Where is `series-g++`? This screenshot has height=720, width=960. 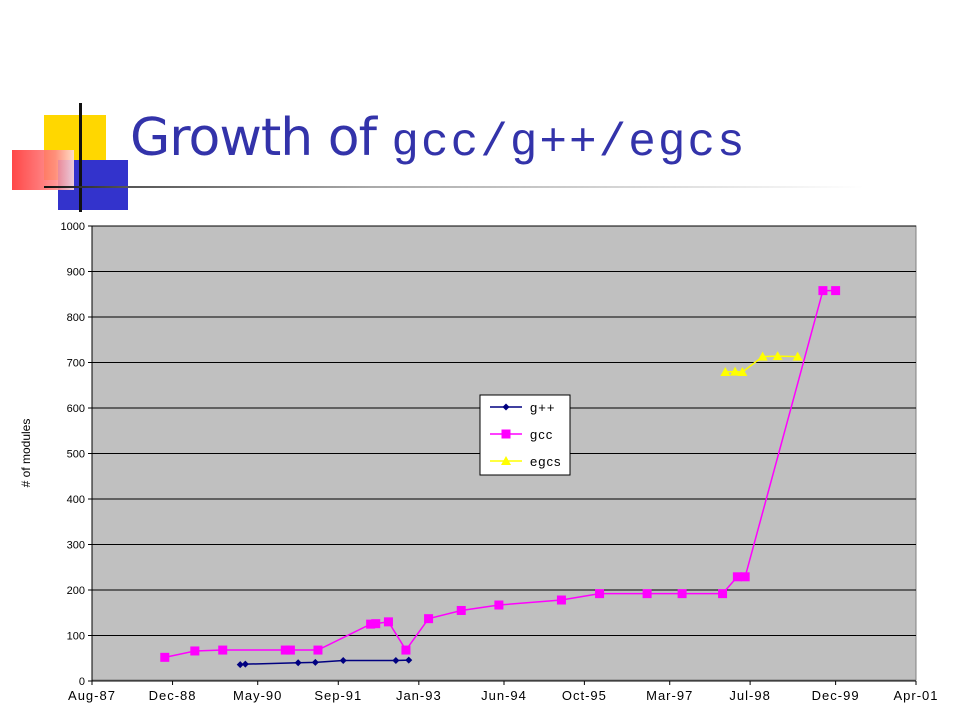 series-g++ is located at coordinates (324, 662).